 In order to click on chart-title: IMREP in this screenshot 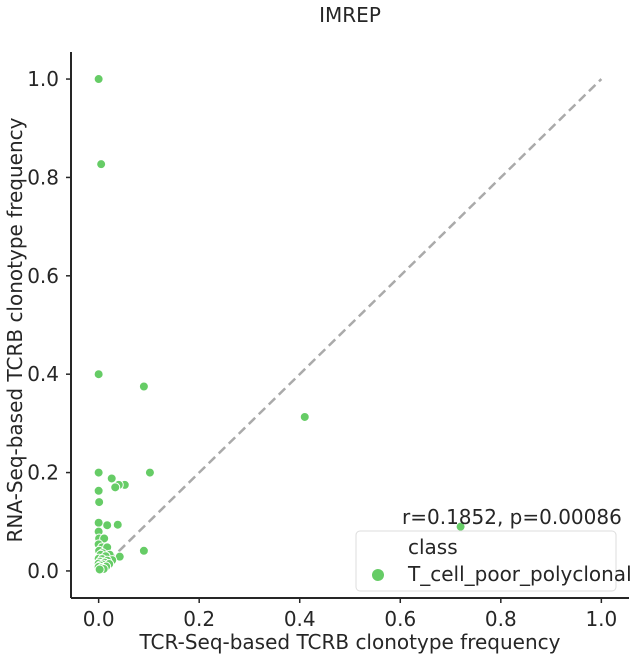, I will do `click(350, 15)`.